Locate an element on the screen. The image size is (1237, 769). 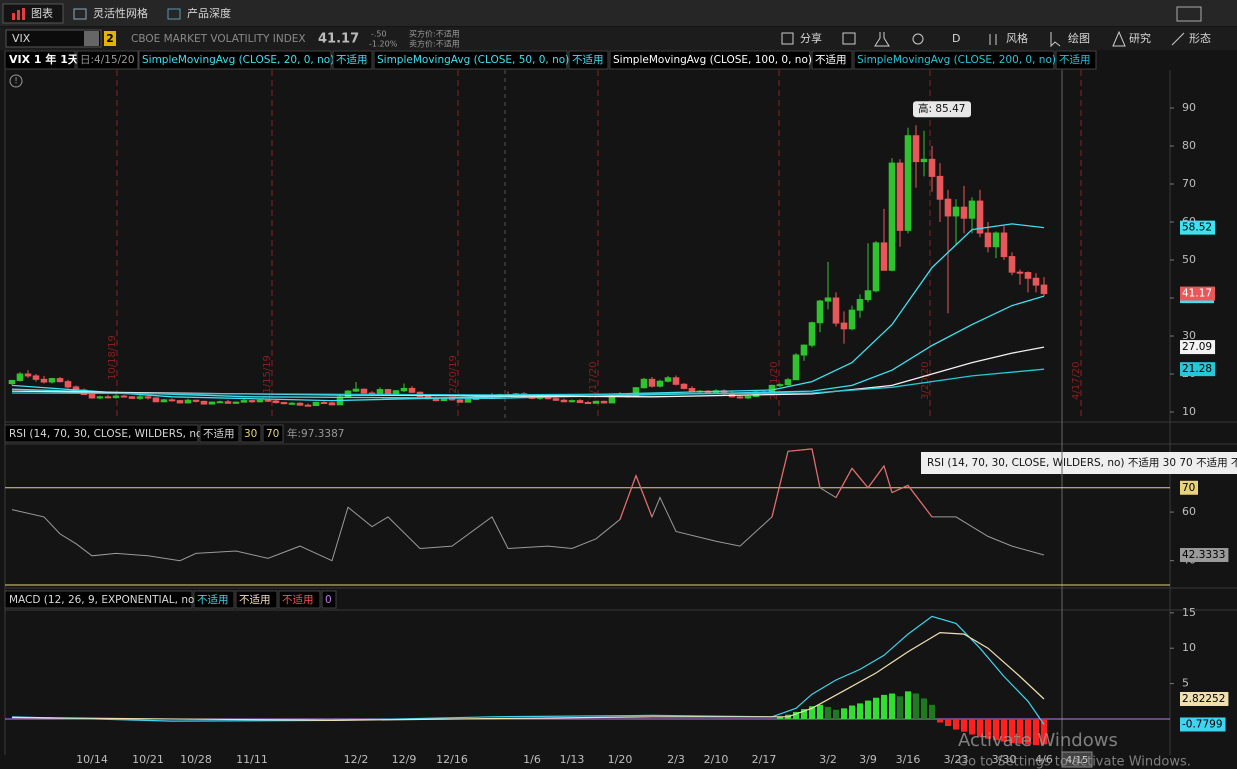
study-name: SimpleMovingAvg (CLOSE, 50, 0, no) is located at coordinates (473, 60).